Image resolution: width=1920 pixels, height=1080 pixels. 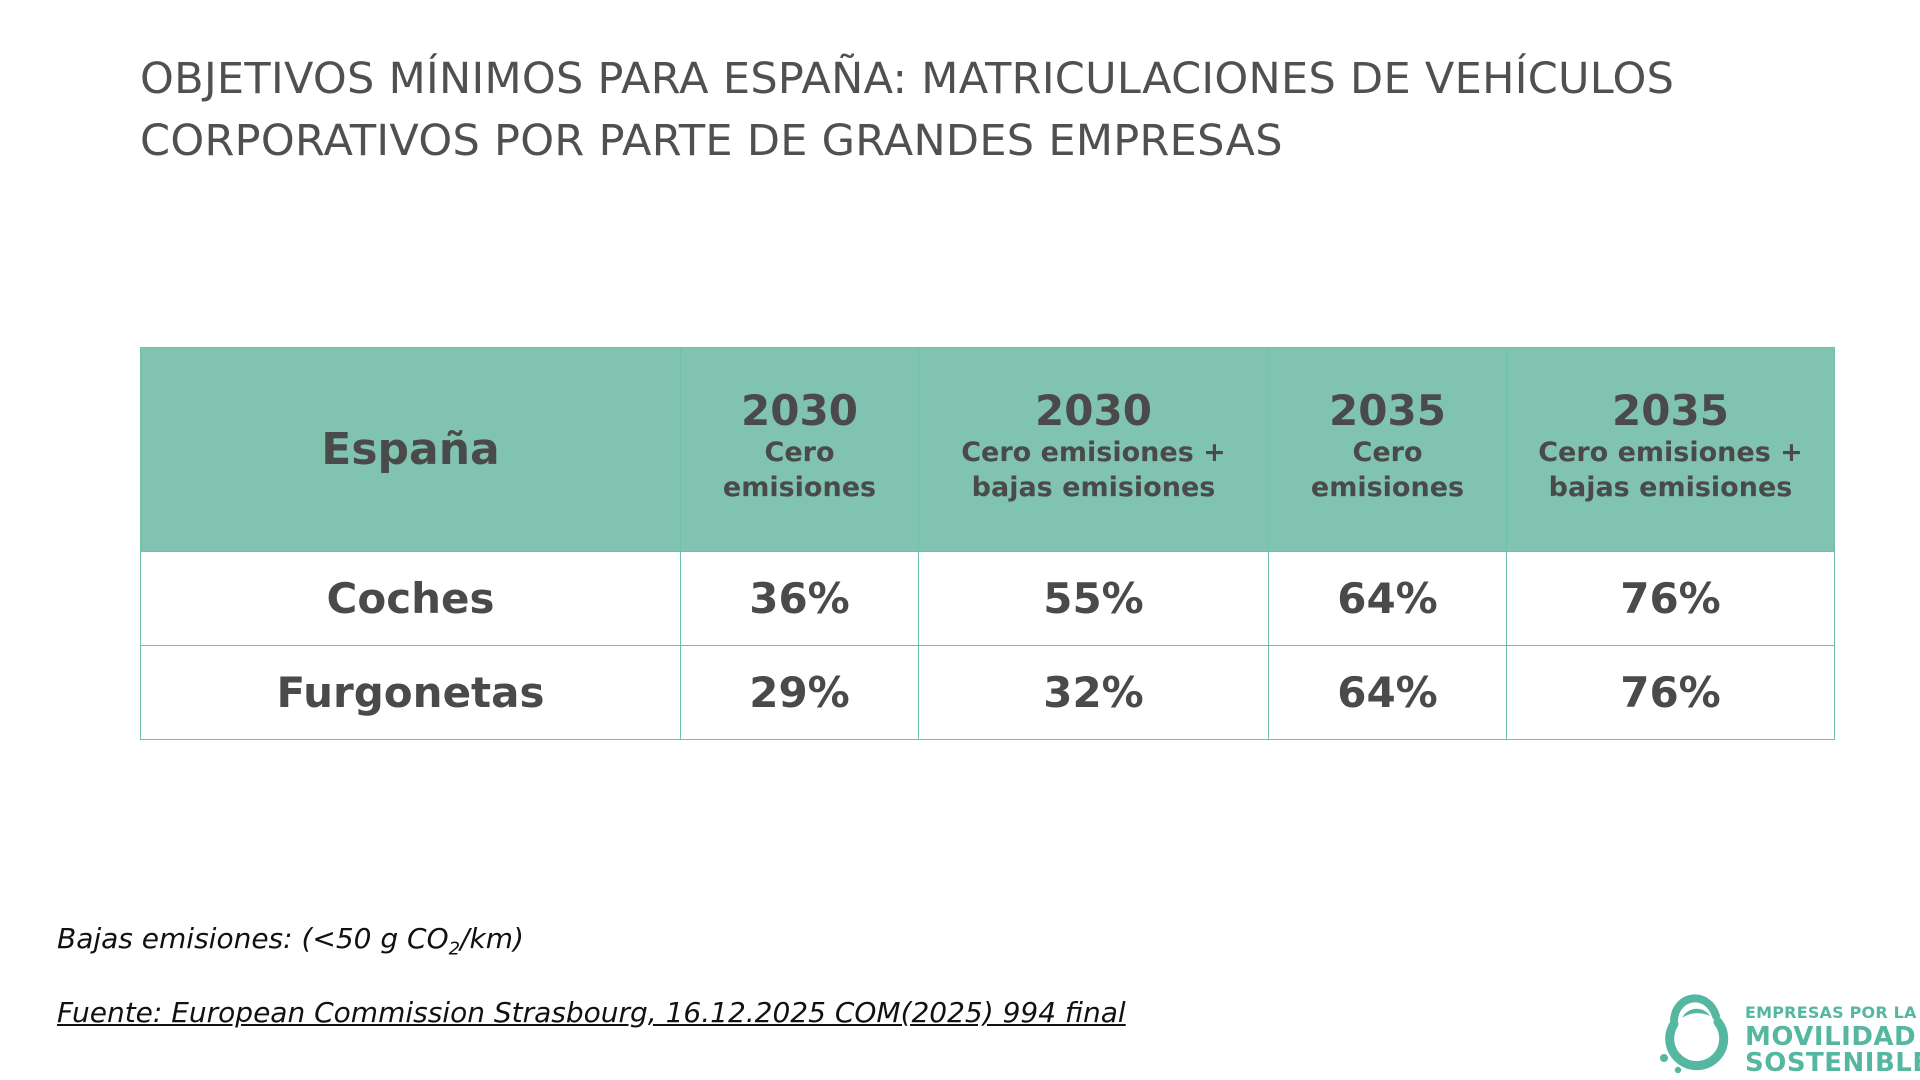 I want to click on logo: EMPRESAS POR LA MOVILIDAD SOSTENIBLE, so click(x=1786, y=1030).